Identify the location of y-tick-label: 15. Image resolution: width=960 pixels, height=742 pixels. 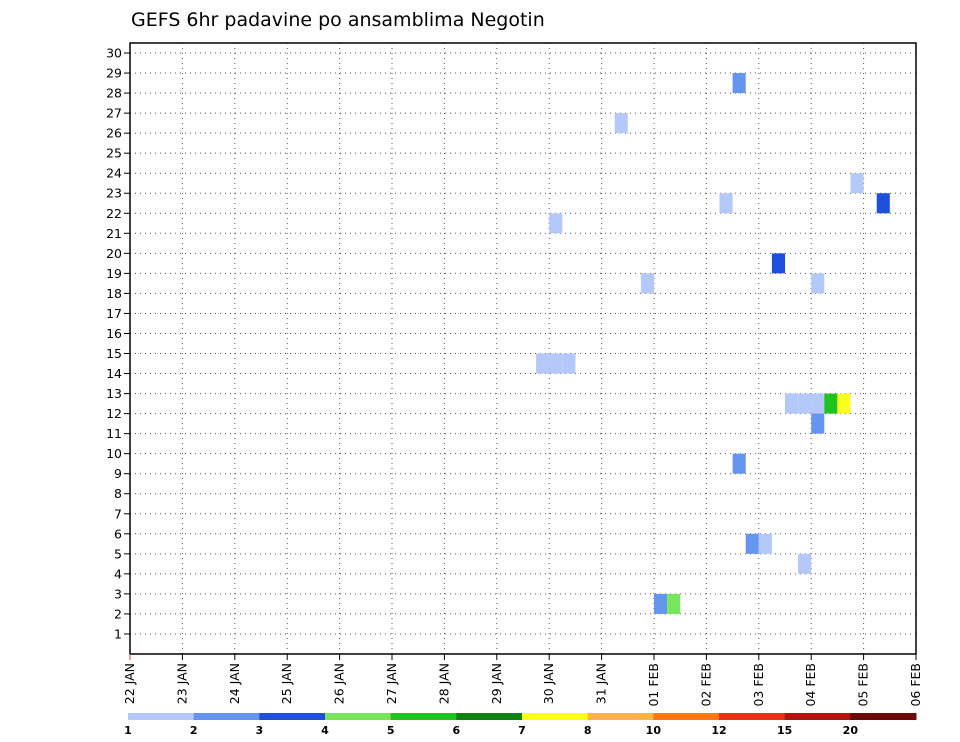
(114, 353).